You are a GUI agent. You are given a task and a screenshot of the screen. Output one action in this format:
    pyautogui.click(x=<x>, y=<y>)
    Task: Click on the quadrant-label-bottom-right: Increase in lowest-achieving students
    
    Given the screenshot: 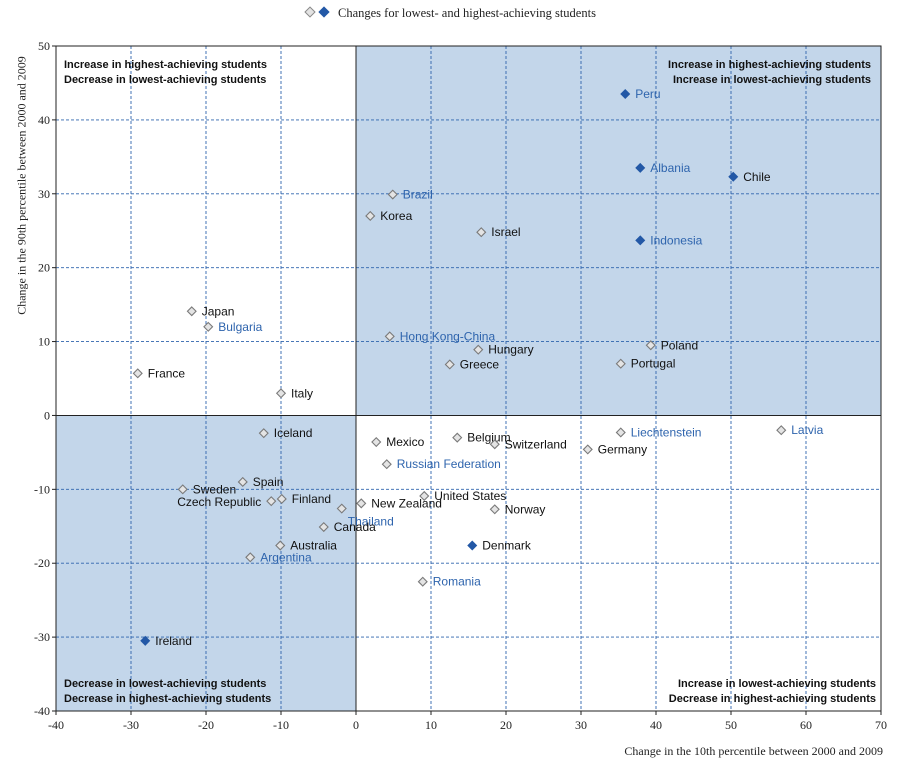 What is the action you would take?
    pyautogui.click(x=777, y=684)
    